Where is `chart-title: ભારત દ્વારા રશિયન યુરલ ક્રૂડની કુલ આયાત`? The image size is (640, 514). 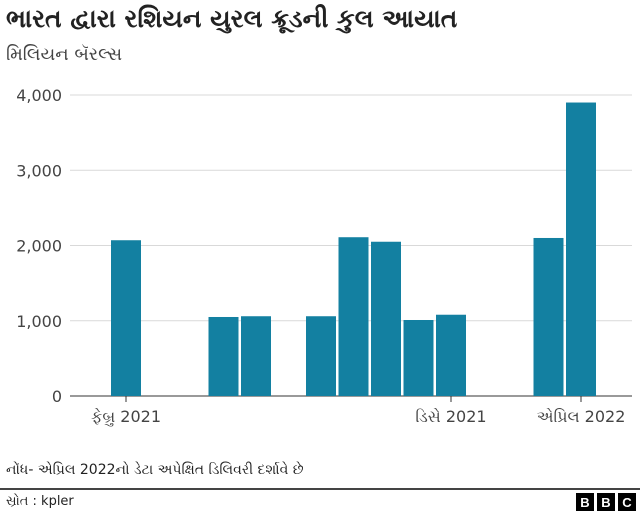 chart-title: ભારત દ્વારા રશિયન યુરલ ક્રૂડની કુલ આયાત is located at coordinates (232, 18).